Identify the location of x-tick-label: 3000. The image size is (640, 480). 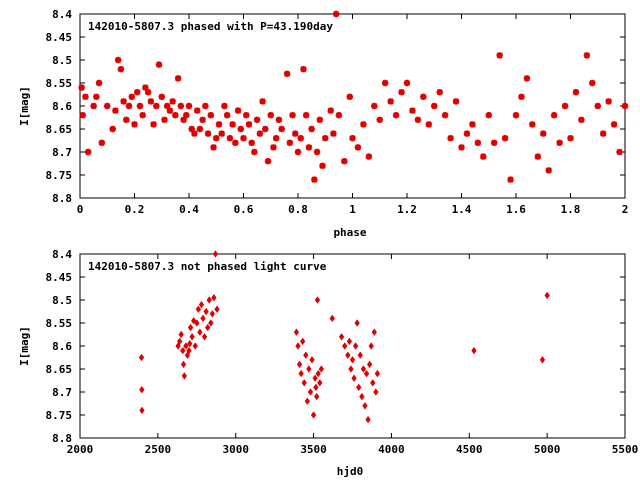
(235, 449).